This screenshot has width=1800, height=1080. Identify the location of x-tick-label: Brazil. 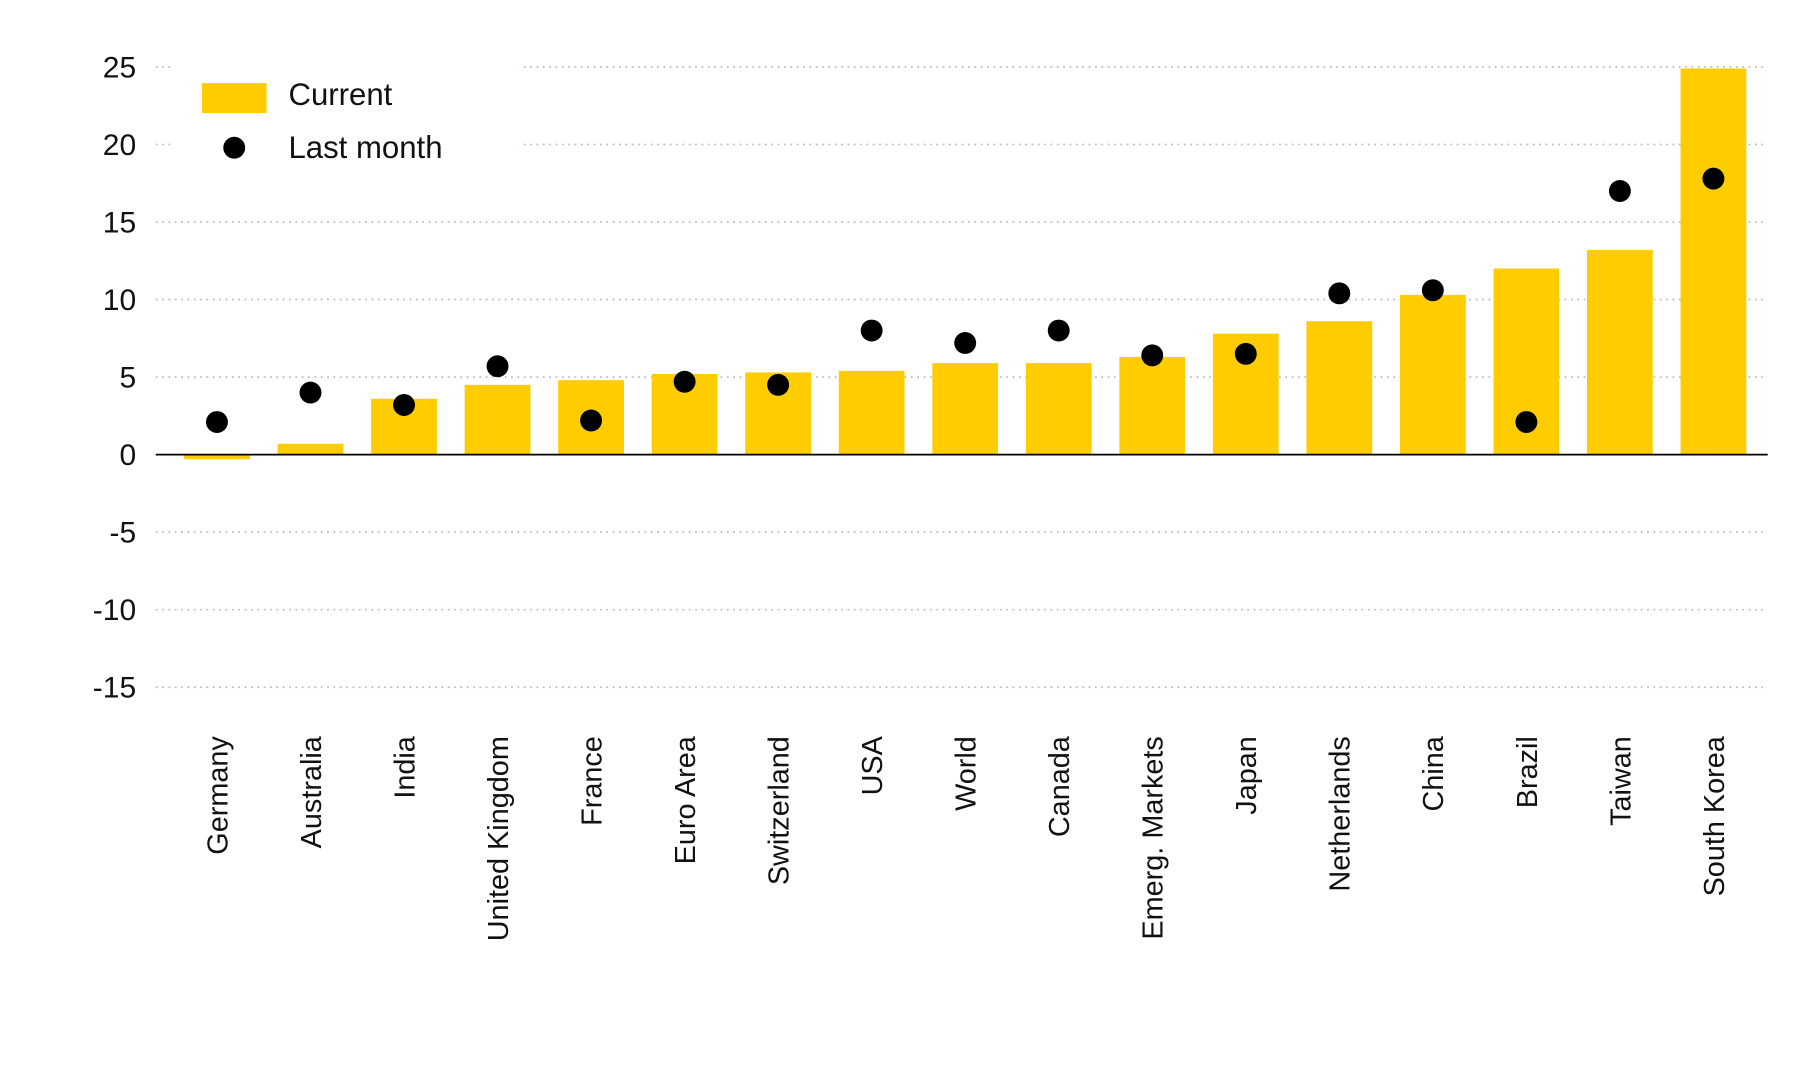
(1528, 772).